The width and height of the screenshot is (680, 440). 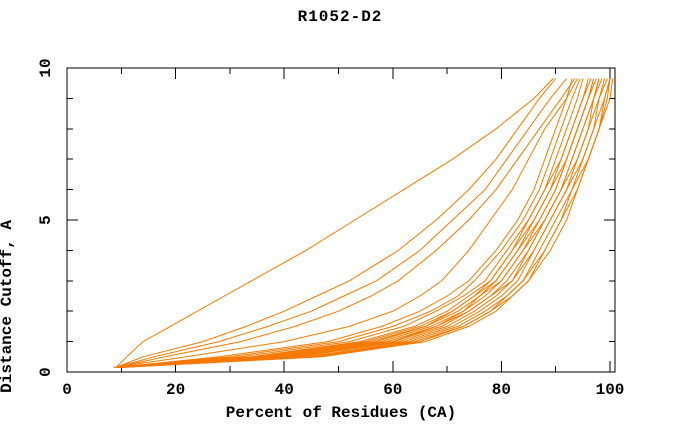 What do you see at coordinates (340, 17) in the screenshot?
I see `chart-title: R1052-D2` at bounding box center [340, 17].